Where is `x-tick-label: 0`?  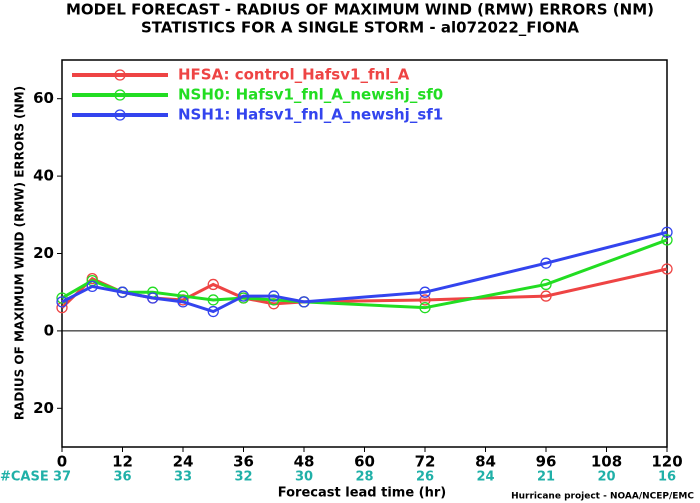 x-tick-label: 0 is located at coordinates (62, 462).